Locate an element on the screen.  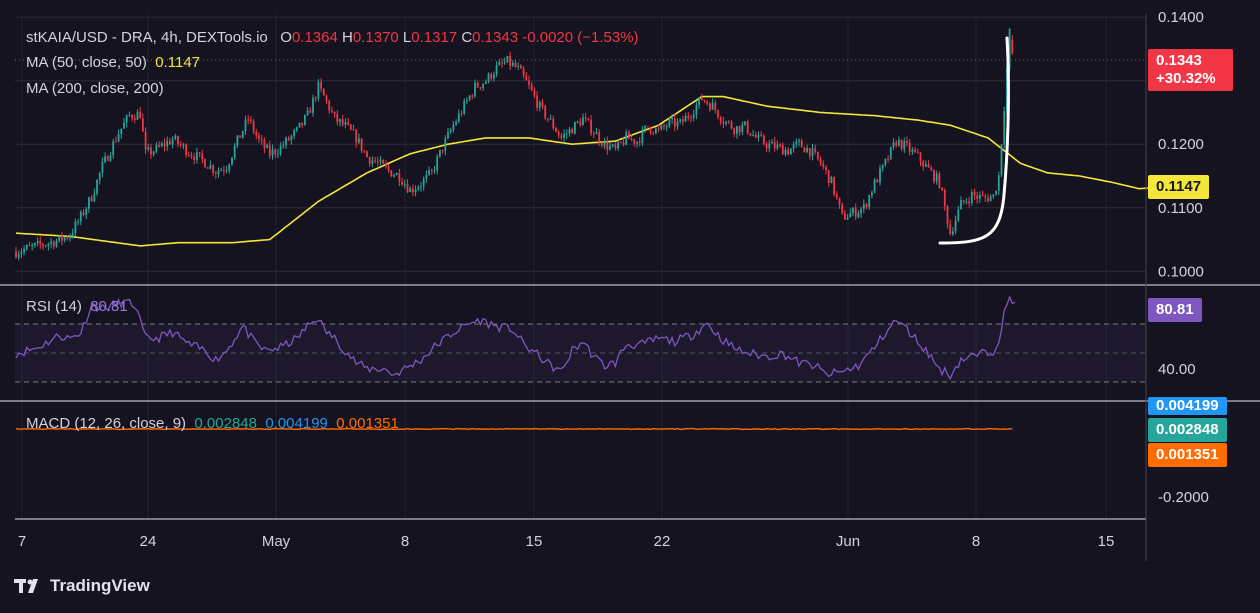
rsi-legend: RSI (14) 80.81 is located at coordinates (77, 306).